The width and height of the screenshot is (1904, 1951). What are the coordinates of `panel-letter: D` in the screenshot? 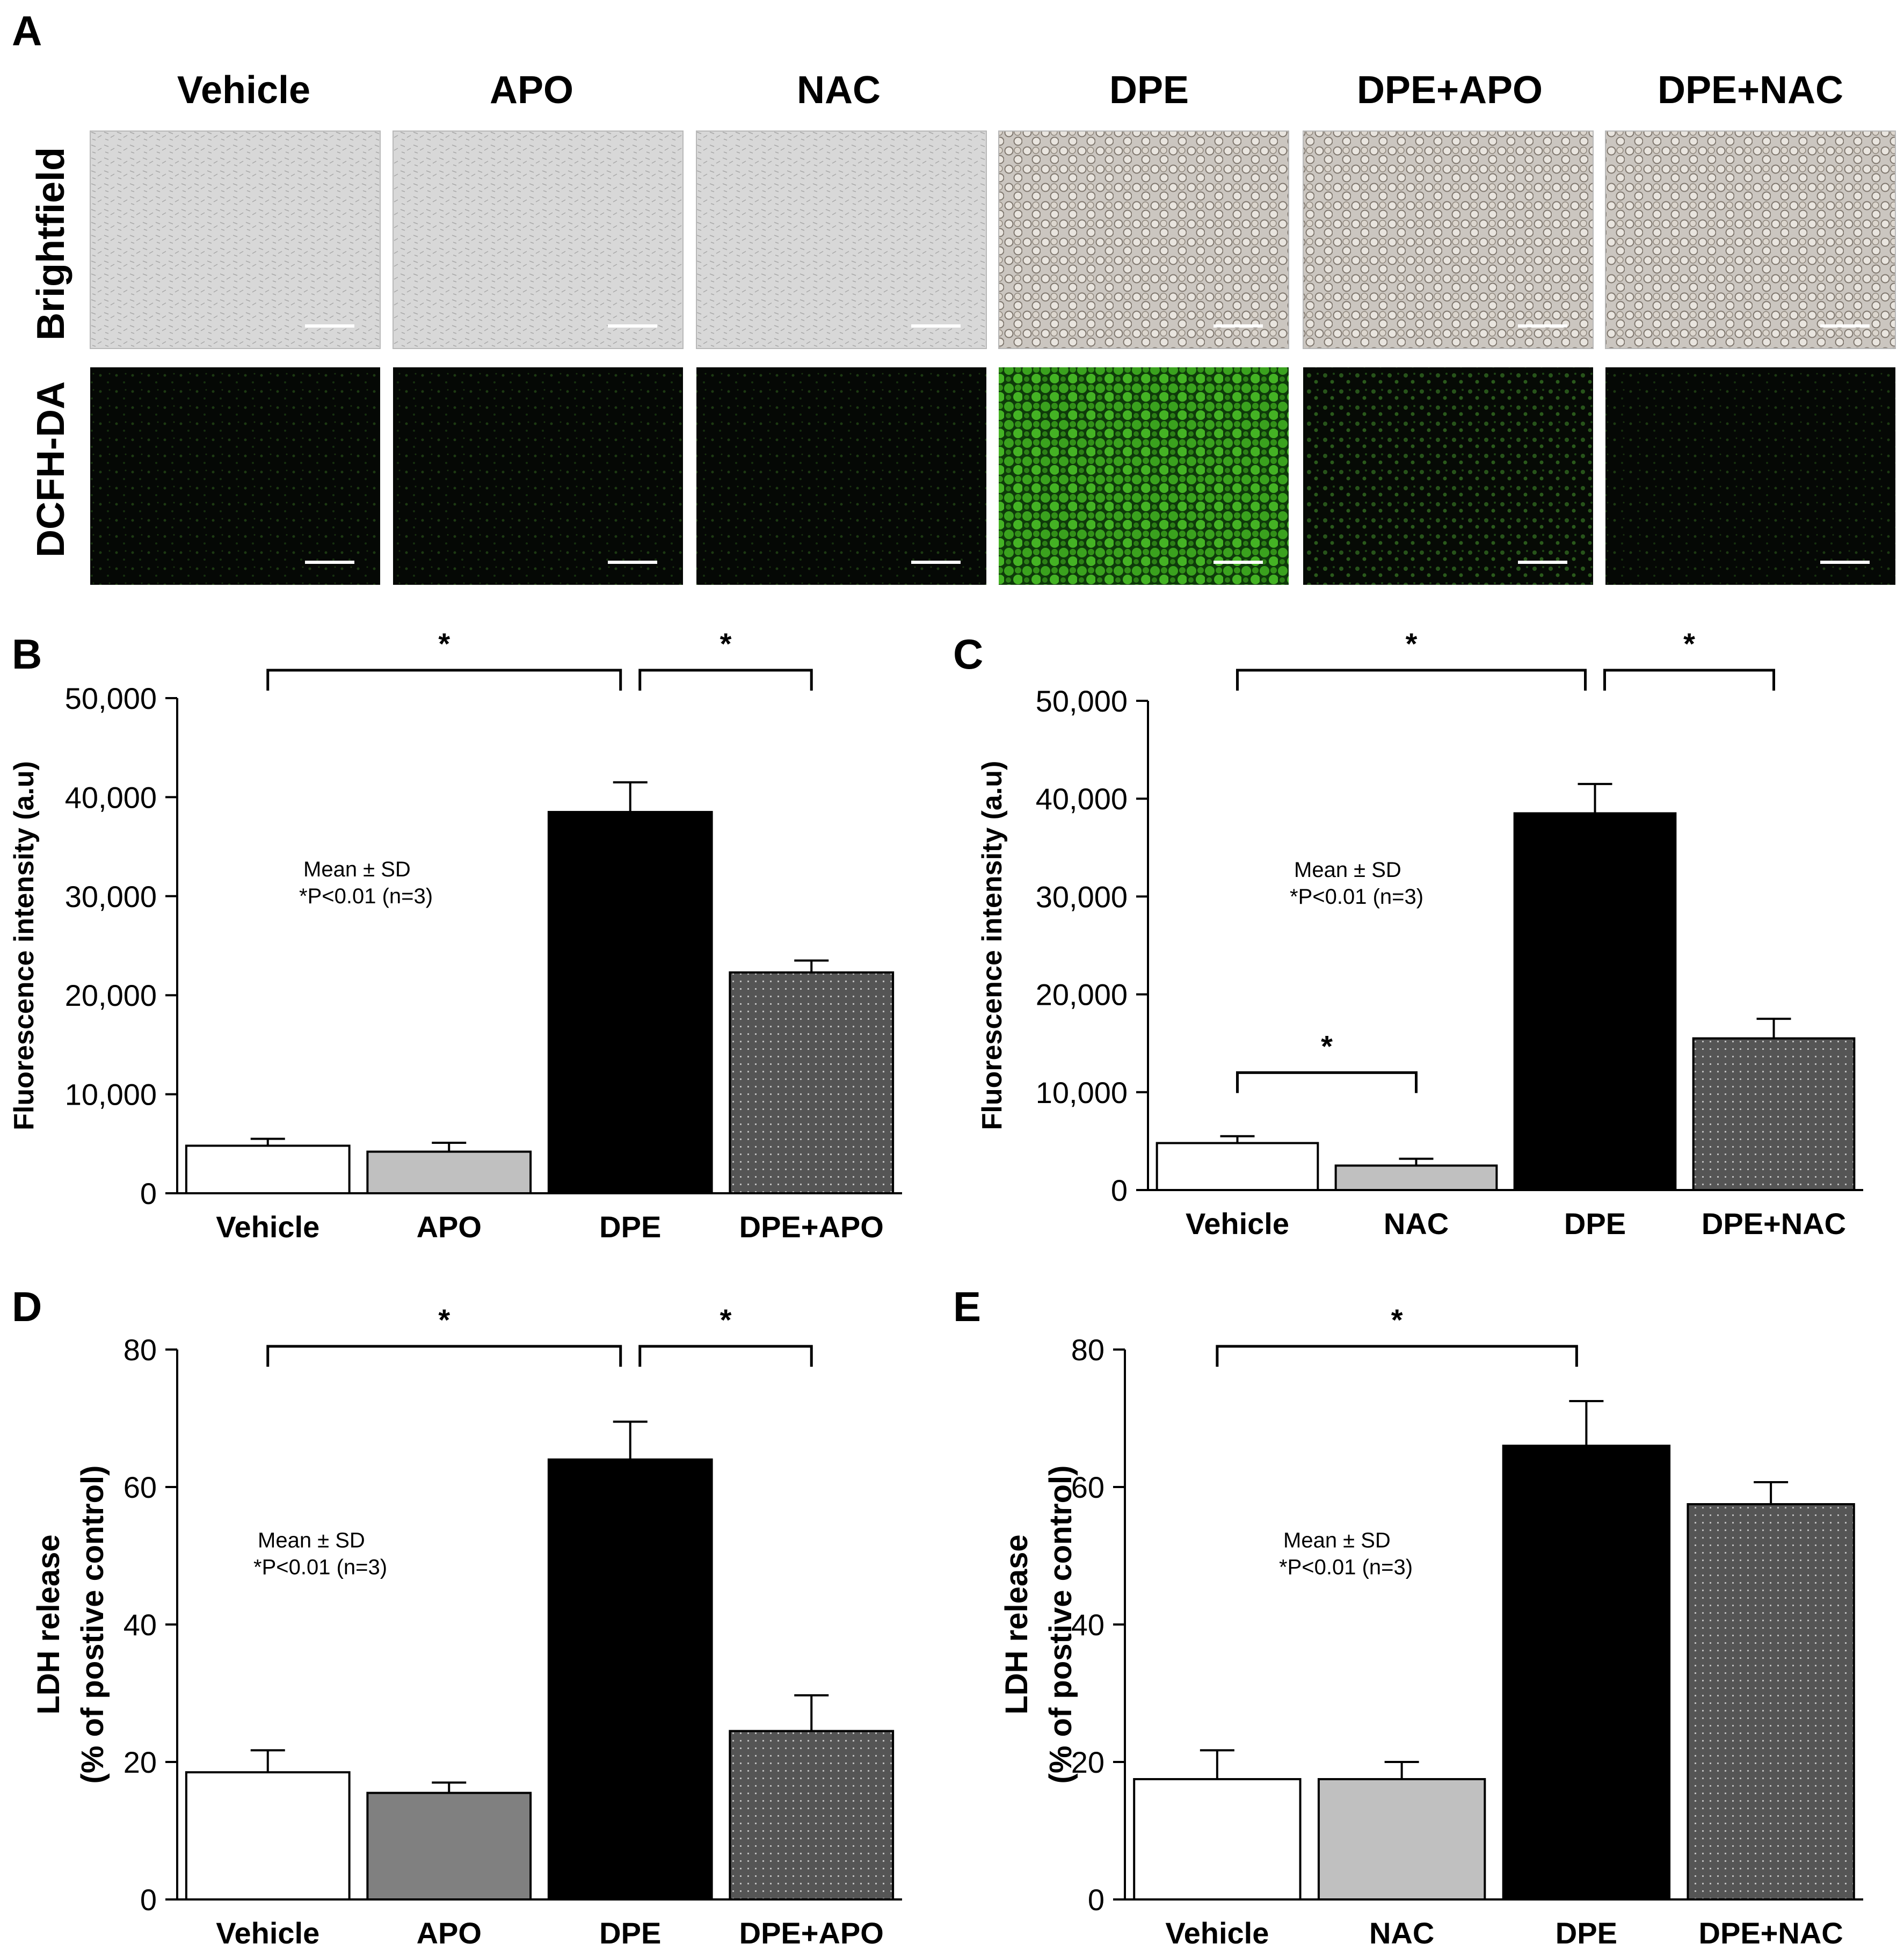 It's located at (27, 1306).